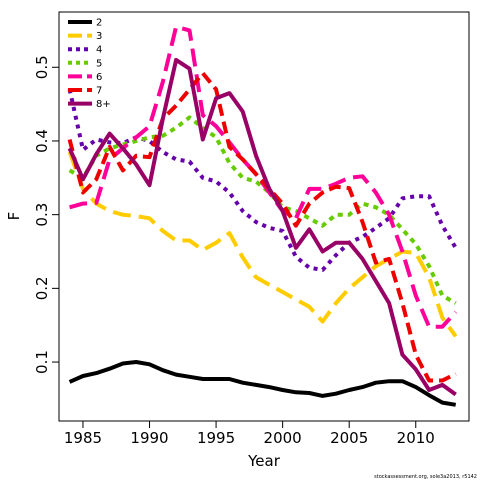 This screenshot has width=480, height=480. Describe the element at coordinates (99, 63) in the screenshot. I see `legend-label: 5` at that location.